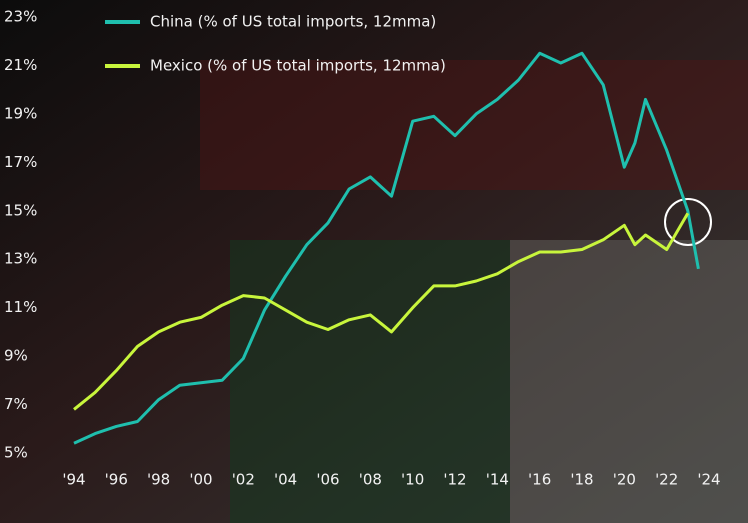  Describe the element at coordinates (73, 480) in the screenshot. I see `x-tick-label: '94` at that location.